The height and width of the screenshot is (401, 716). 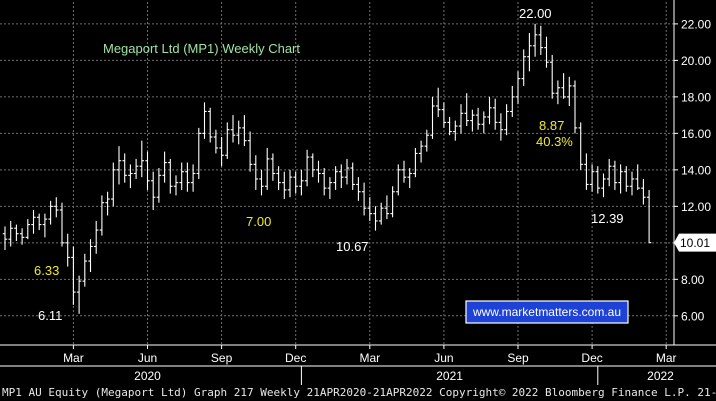 I want to click on annotation-label: 6.11, so click(x=50, y=315).